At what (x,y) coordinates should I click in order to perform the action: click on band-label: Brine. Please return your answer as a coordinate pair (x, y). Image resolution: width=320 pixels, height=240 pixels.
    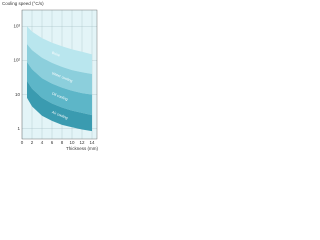
    Looking at the image, I should click on (55, 54).